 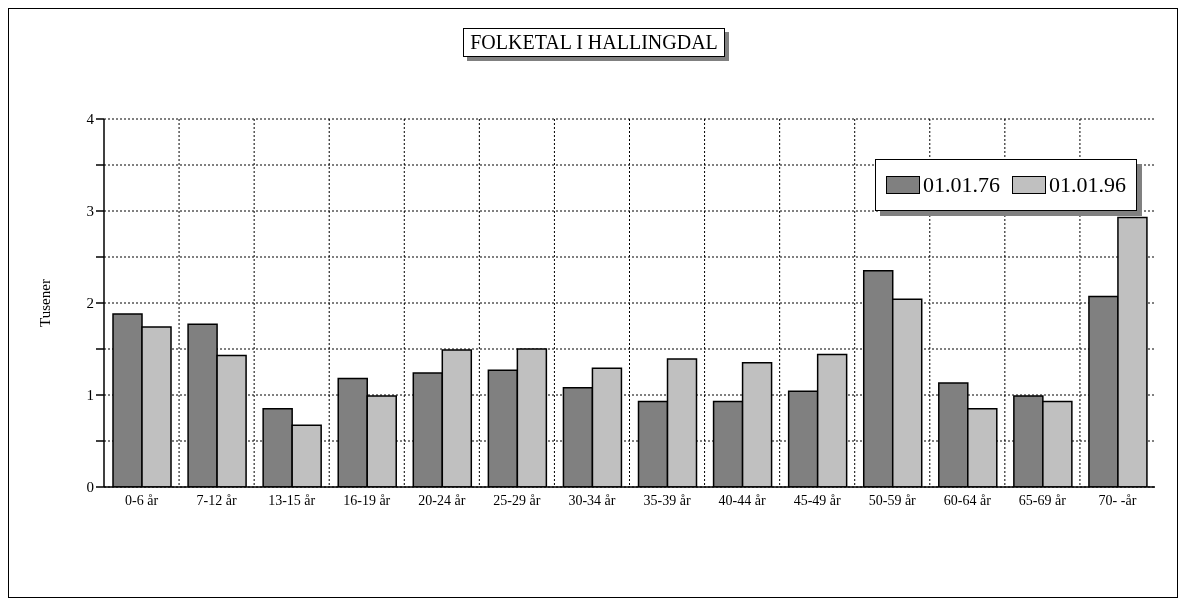 I want to click on x-tick-label: 16-19 år, so click(x=367, y=500).